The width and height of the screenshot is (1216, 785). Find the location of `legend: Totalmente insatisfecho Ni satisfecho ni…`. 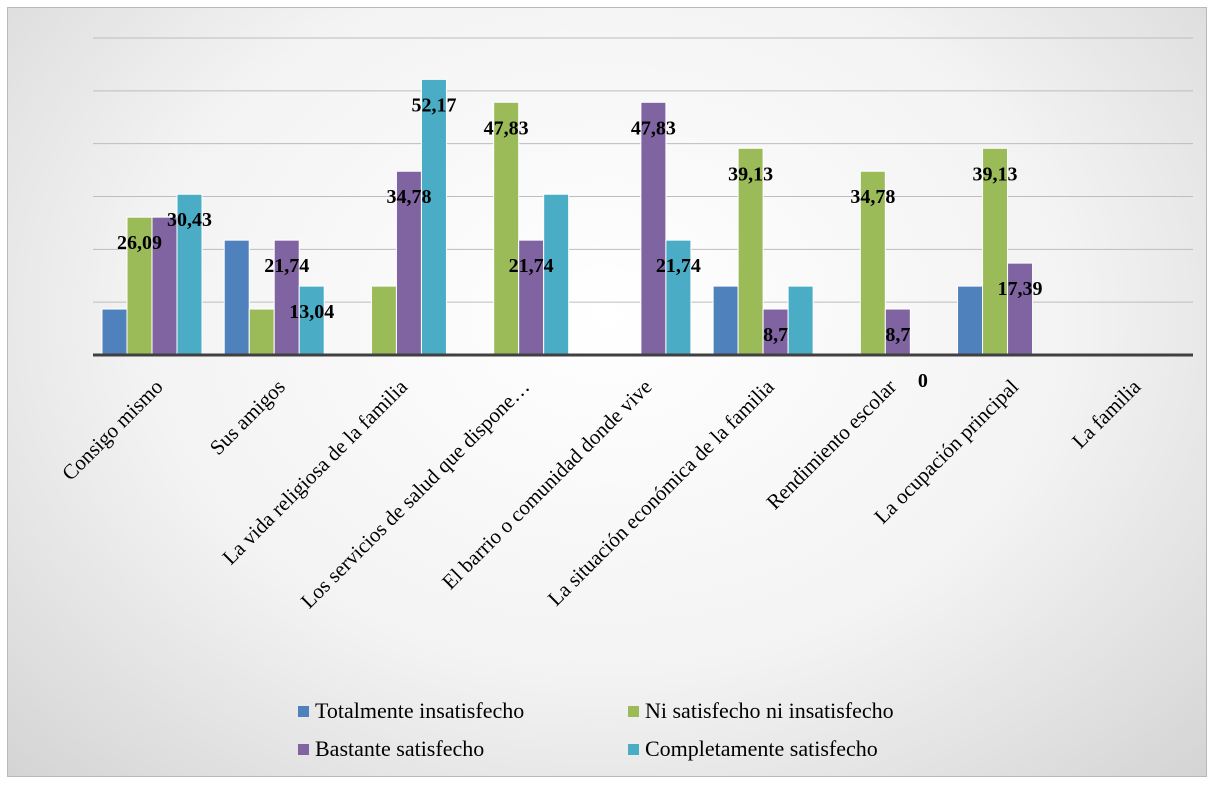

legend: Totalmente insatisfecho Ni satisfecho ni… is located at coordinates (648, 730).